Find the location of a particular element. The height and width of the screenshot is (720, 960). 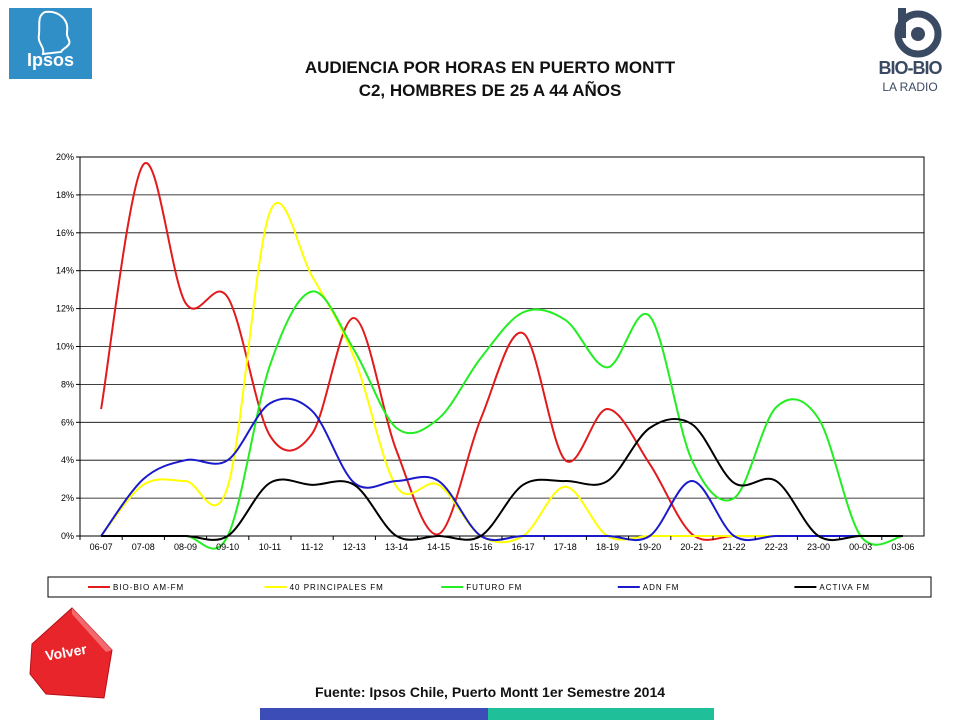

x-tick-label: 22-23 is located at coordinates (776, 547).